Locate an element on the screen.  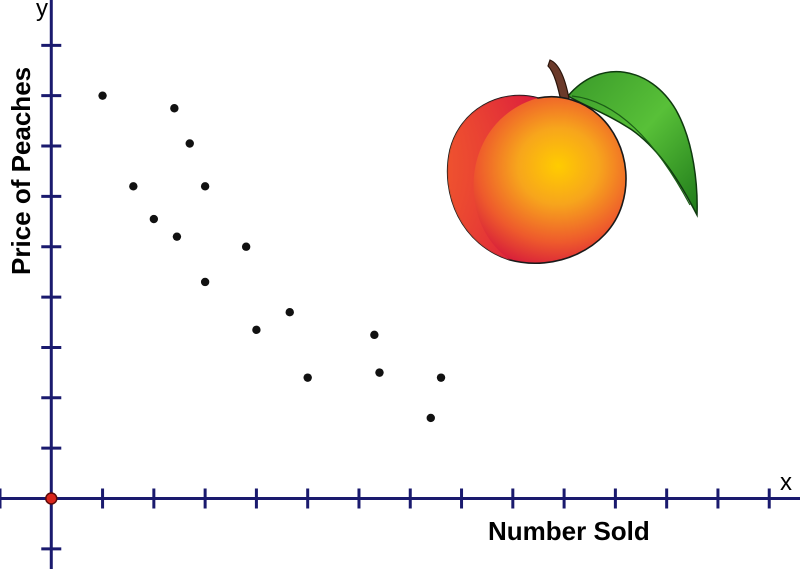
x-axis-title: Number Sold is located at coordinates (569, 531).